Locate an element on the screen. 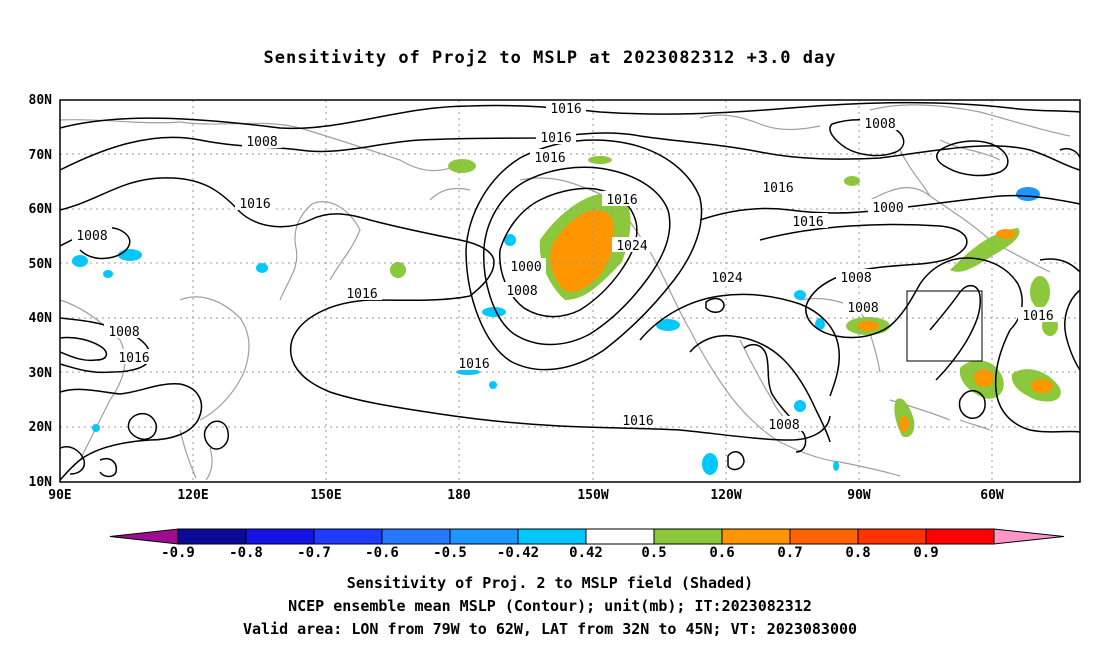  colorbar-tick-label: -0.7 is located at coordinates (314, 553).